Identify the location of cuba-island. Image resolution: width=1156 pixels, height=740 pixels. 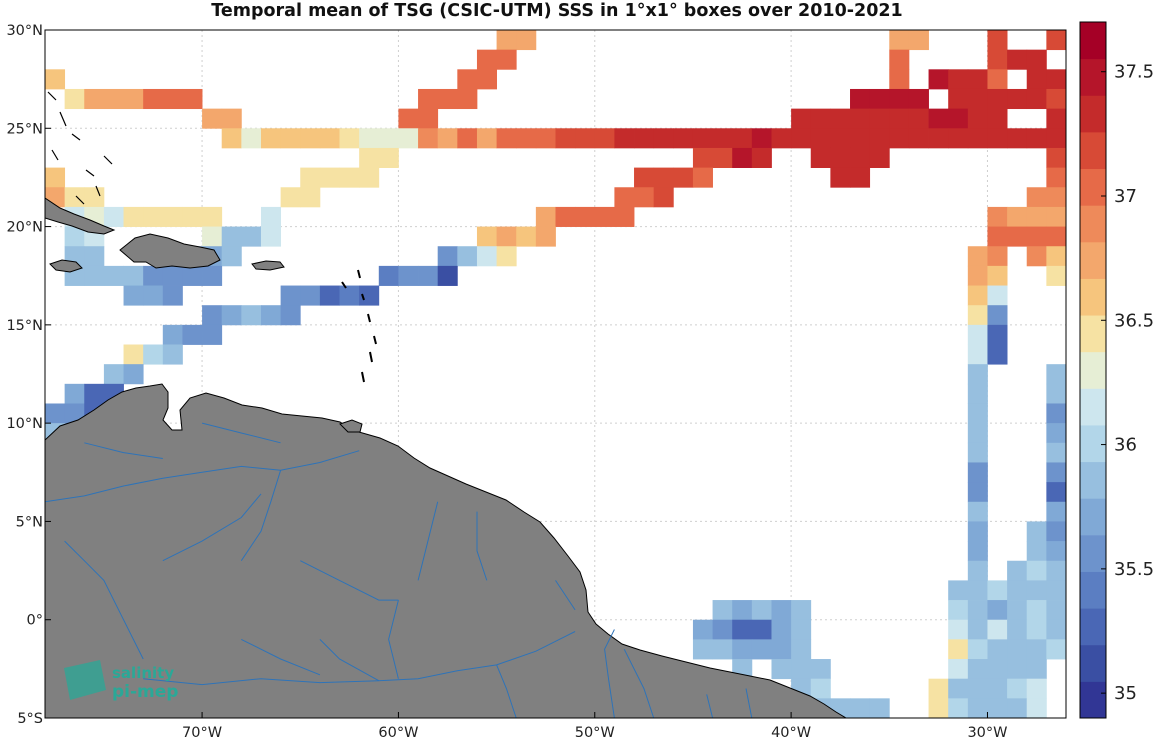
(80, 216).